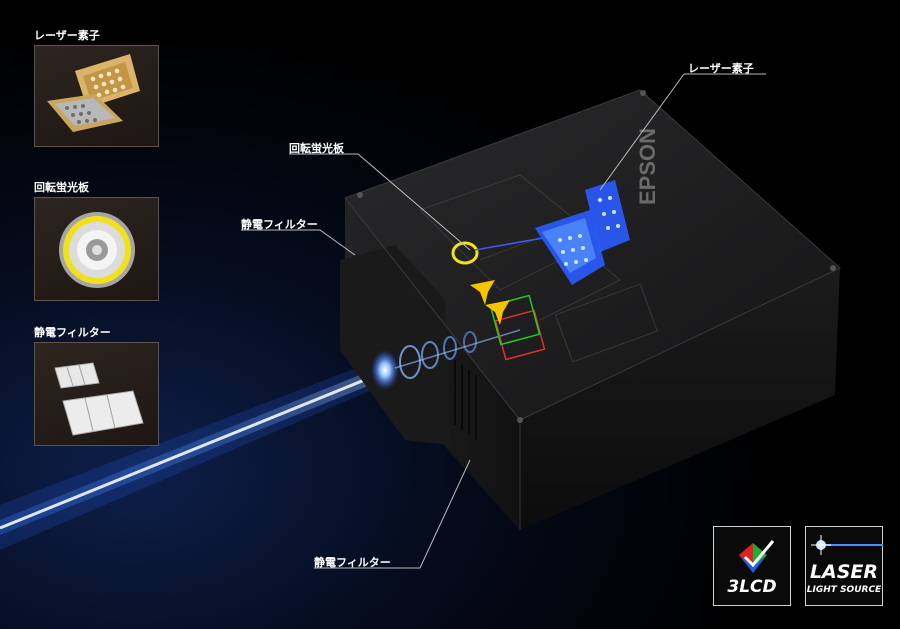  Describe the element at coordinates (99, 399) in the screenshot. I see `electrostatic-filter-icon` at that location.